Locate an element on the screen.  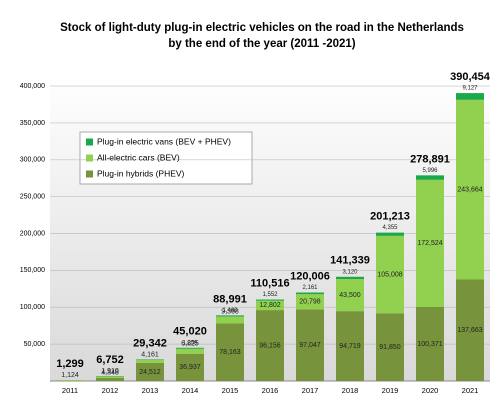
x-tick-label: 2014 is located at coordinates (190, 390).